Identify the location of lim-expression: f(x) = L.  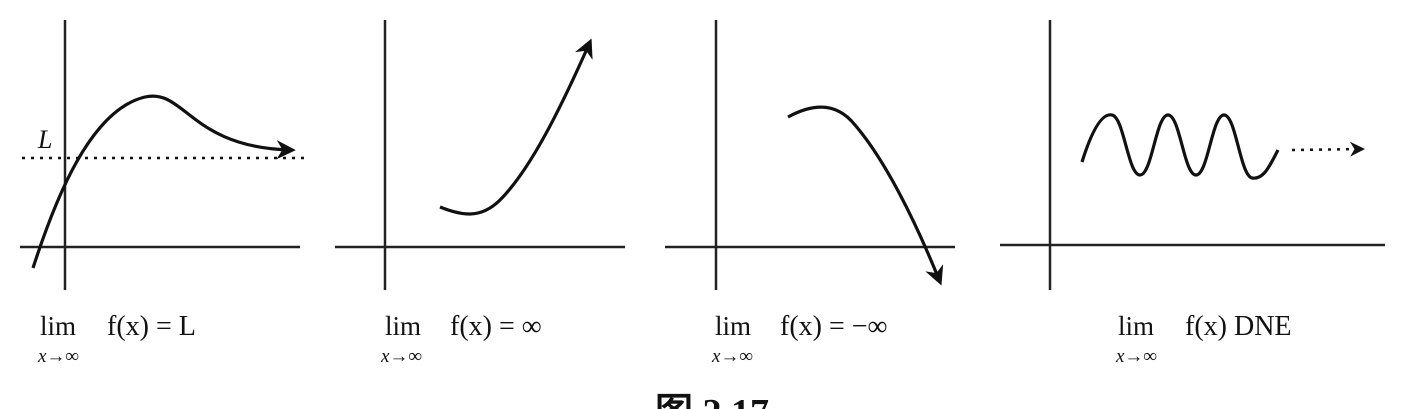
(151, 326).